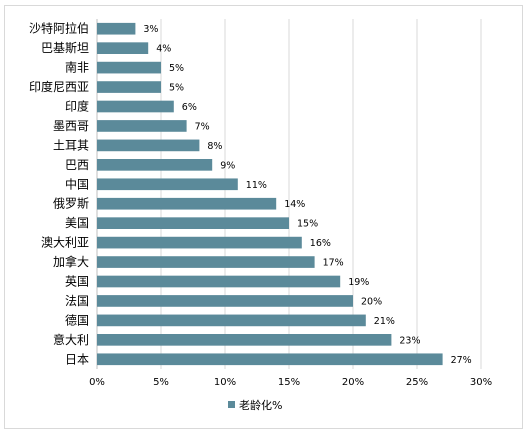 This screenshot has width=529, height=436. Describe the element at coordinates (294, 204) in the screenshot. I see `value-label: 14%` at that location.